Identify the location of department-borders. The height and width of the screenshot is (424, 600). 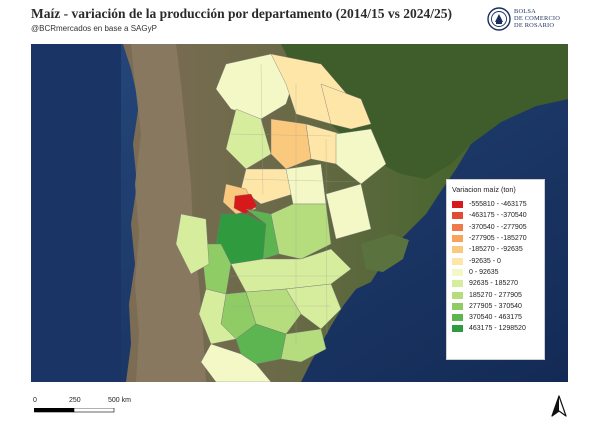
(296, 203).